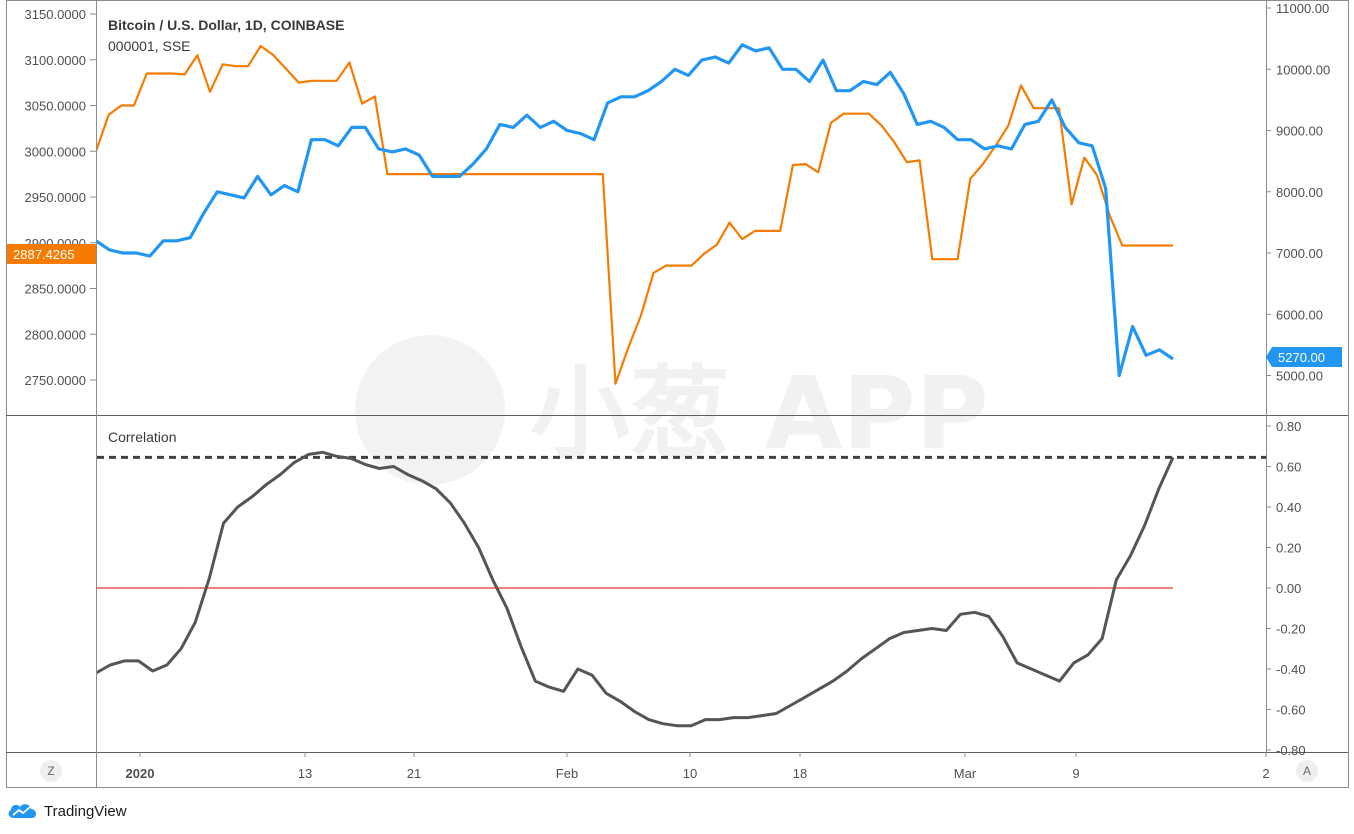  What do you see at coordinates (1291, 710) in the screenshot?
I see `corr-axis-tick-label: -0.60` at bounding box center [1291, 710].